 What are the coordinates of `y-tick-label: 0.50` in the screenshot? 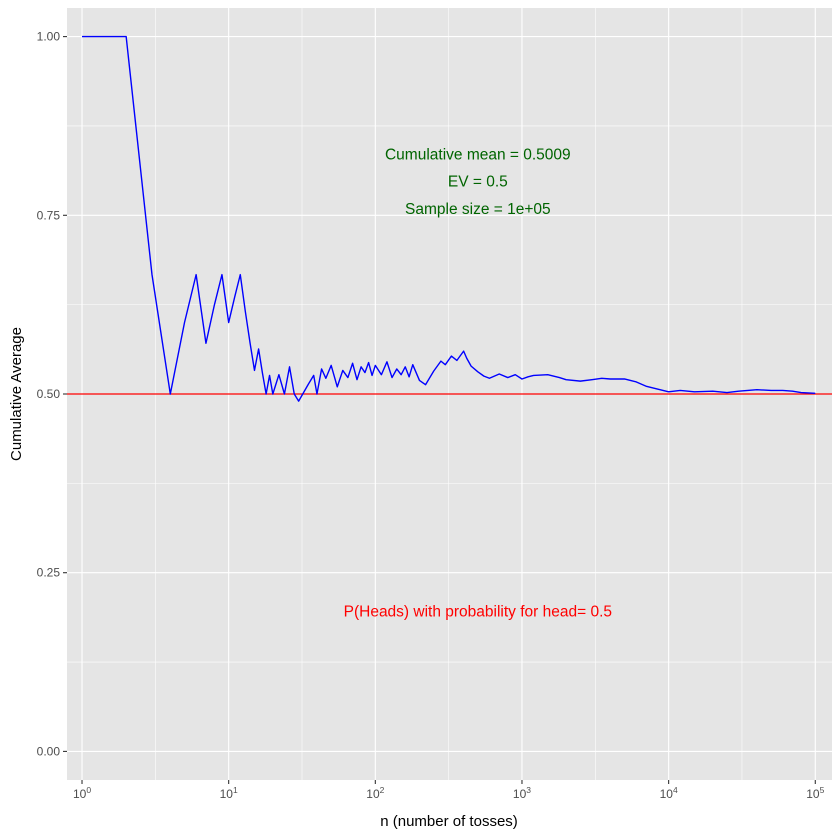 It's located at (49, 394).